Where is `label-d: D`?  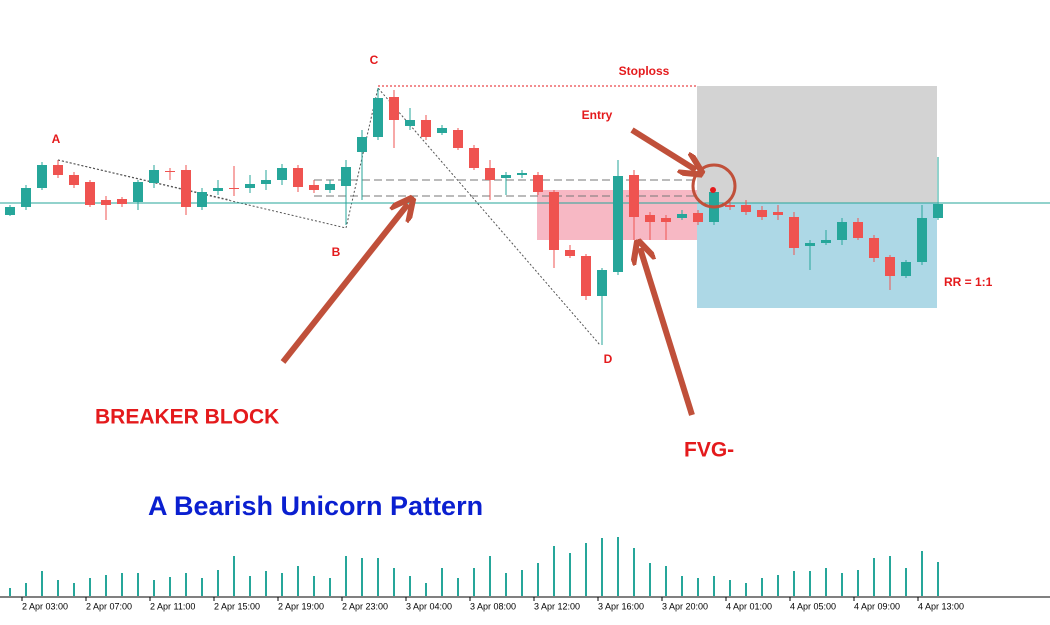 label-d: D is located at coordinates (608, 359).